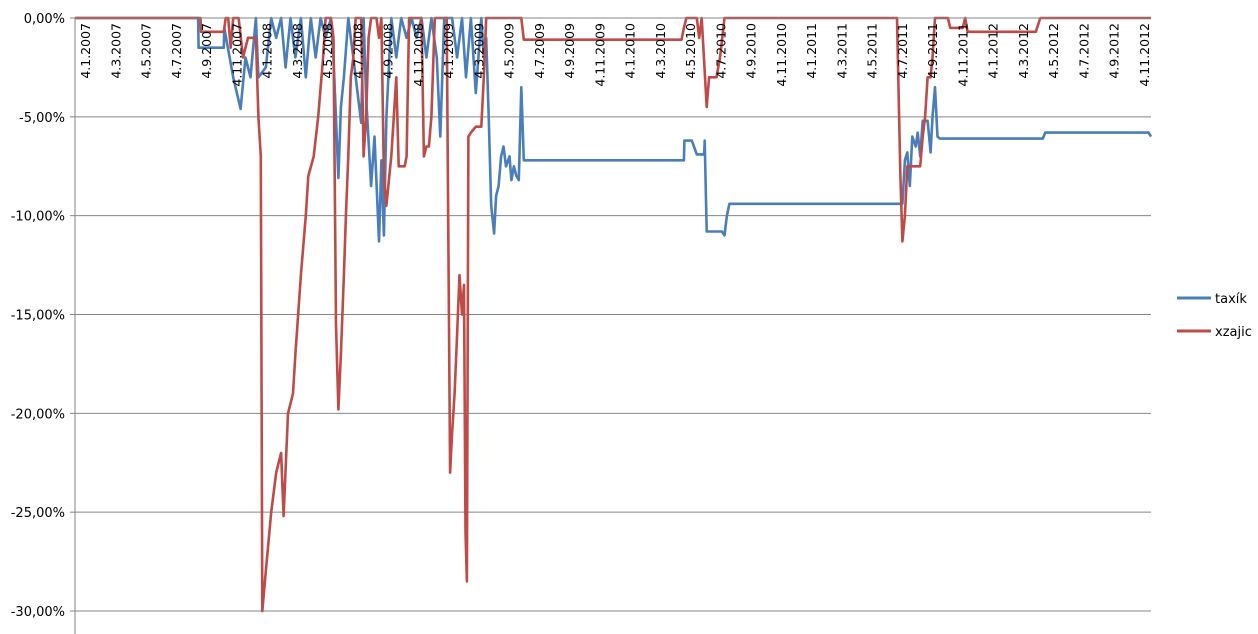 This screenshot has height=634, width=1258. What do you see at coordinates (660, 51) in the screenshot?
I see `x-tick-label: 4.3.2010` at bounding box center [660, 51].